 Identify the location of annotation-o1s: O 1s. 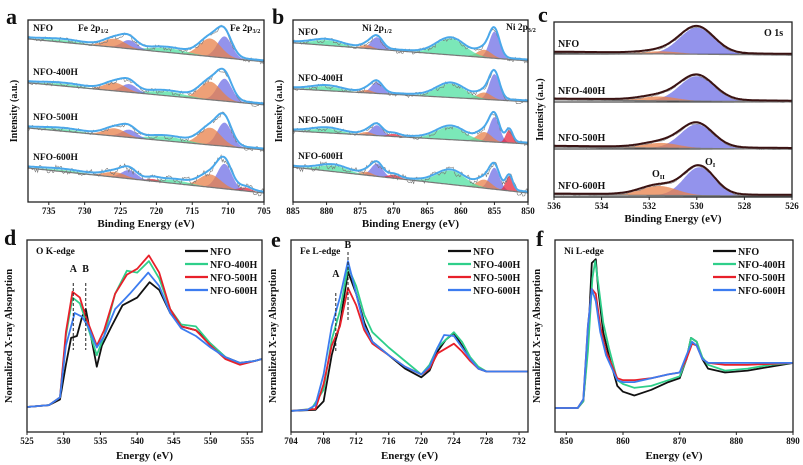
(773, 33).